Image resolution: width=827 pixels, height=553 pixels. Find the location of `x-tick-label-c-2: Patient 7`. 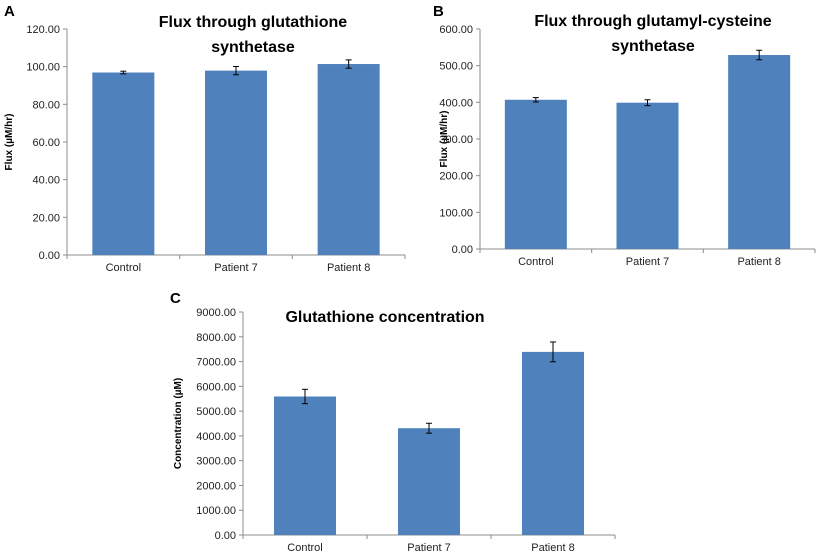

x-tick-label-c-2: Patient 7 is located at coordinates (428, 547).